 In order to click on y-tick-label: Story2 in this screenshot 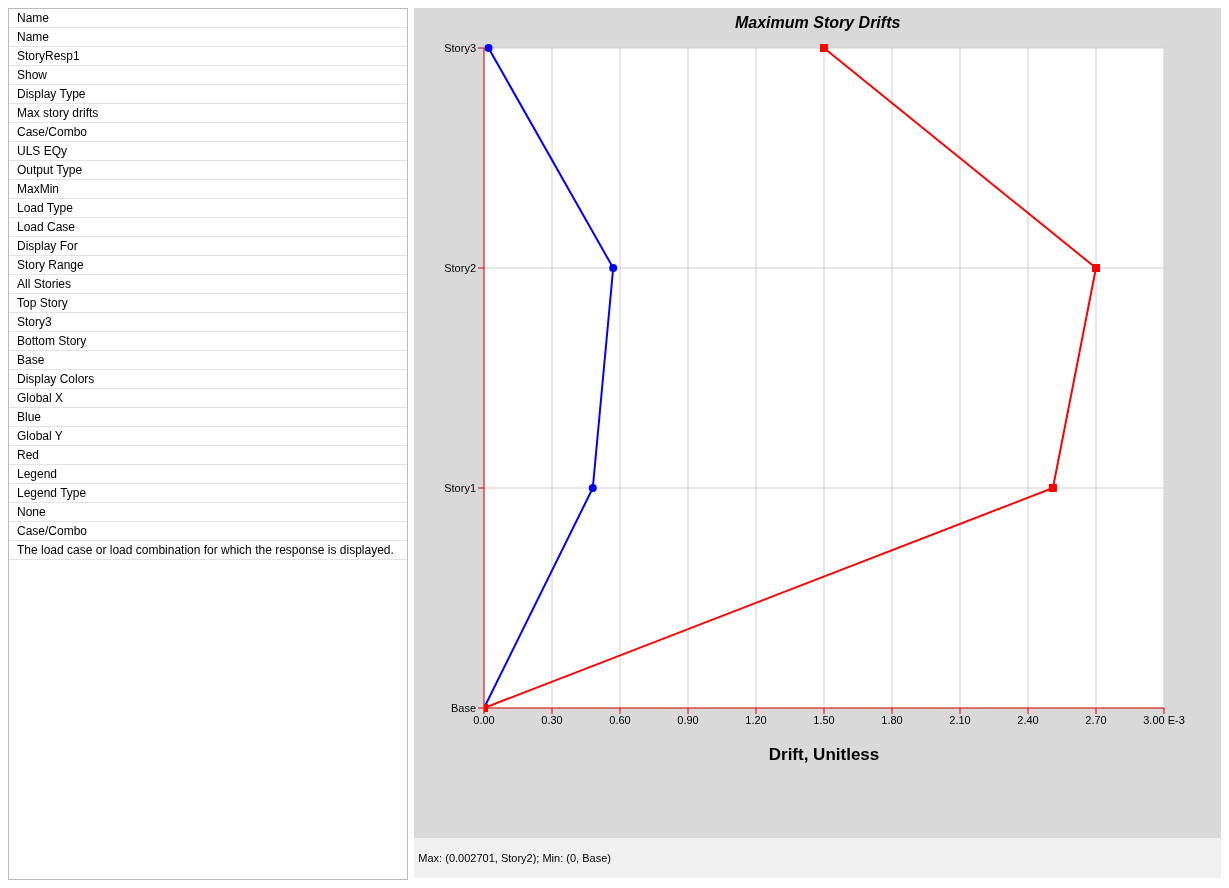, I will do `click(460, 267)`.